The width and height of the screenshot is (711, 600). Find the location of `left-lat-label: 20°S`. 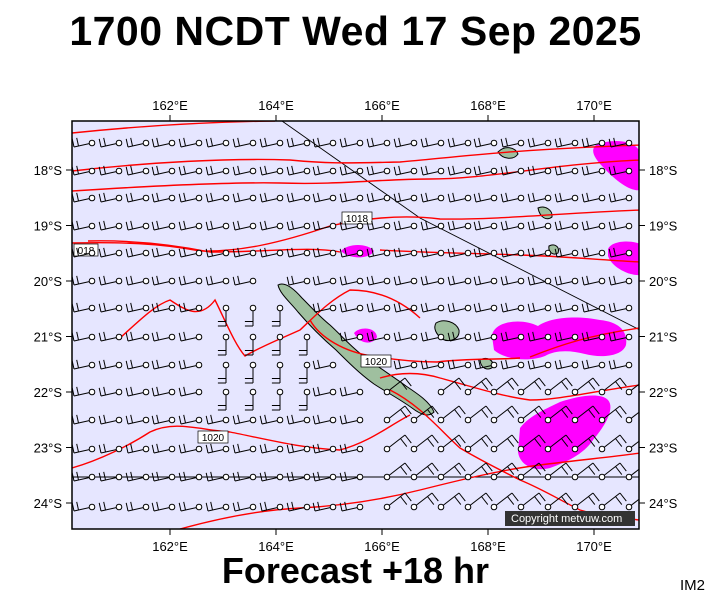

left-lat-label: 20°S is located at coordinates (48, 281).